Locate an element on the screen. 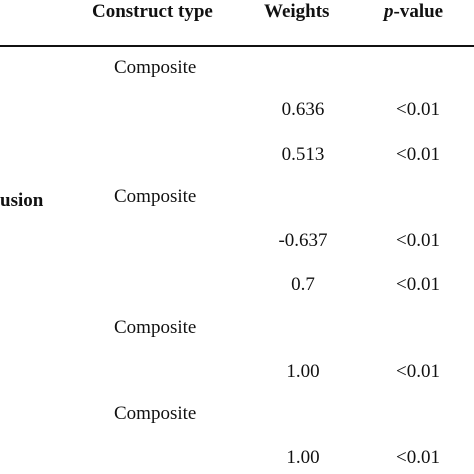 The image size is (474, 474). header-construct-type: Construct type is located at coordinates (152, 11).